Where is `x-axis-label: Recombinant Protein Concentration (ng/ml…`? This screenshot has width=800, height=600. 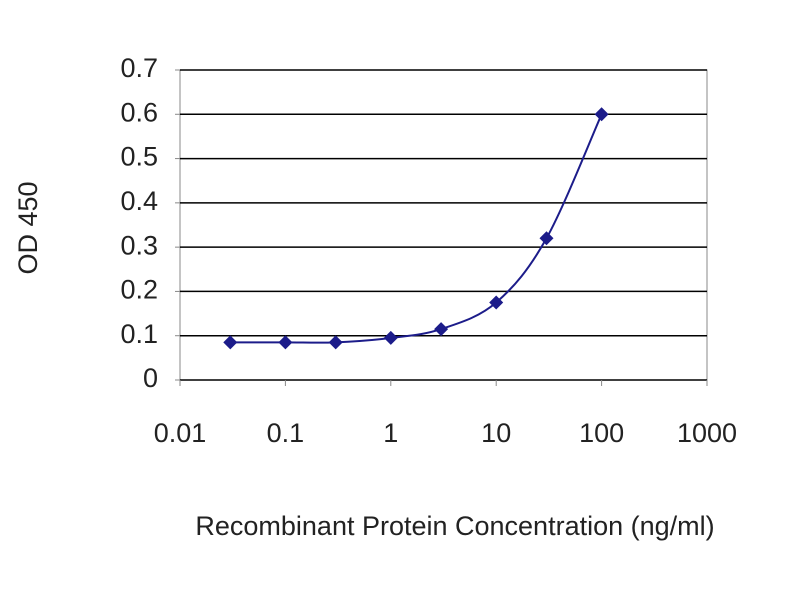 x-axis-label: Recombinant Protein Concentration (ng/ml… is located at coordinates (454, 526).